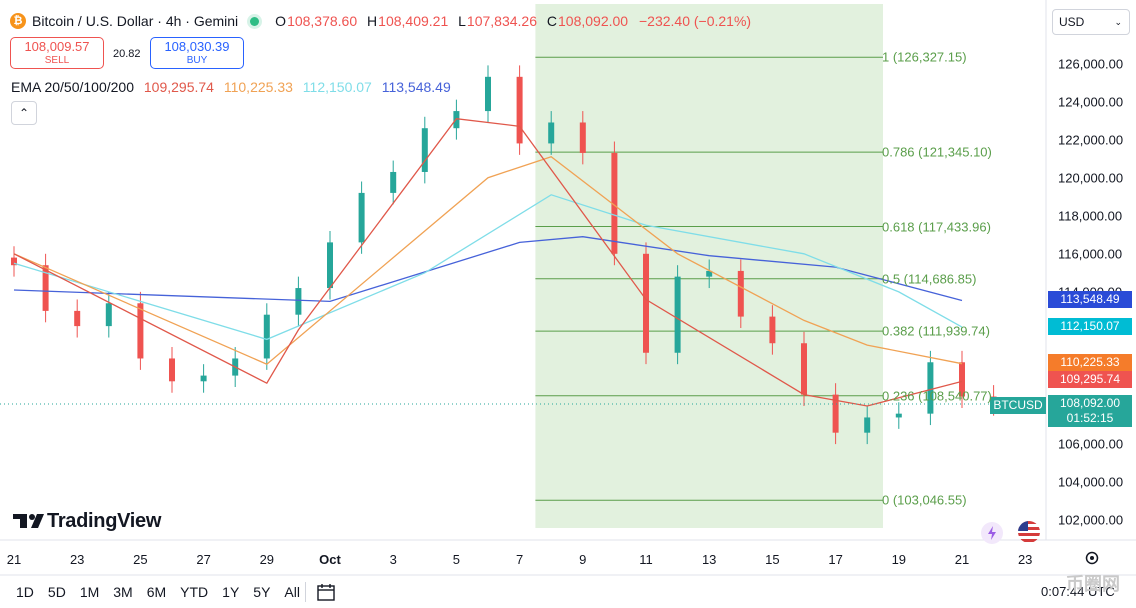 The image size is (1136, 608). I want to click on bitcoin-icon: ₿, so click(18, 21).